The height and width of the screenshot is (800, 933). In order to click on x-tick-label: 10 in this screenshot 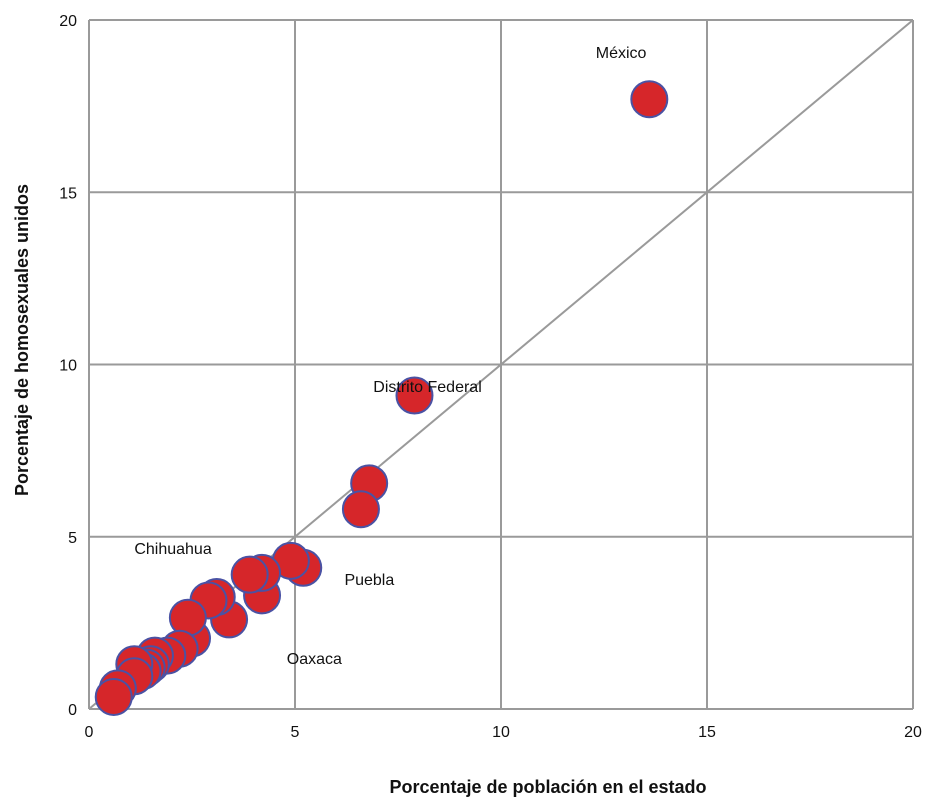, I will do `click(501, 732)`.